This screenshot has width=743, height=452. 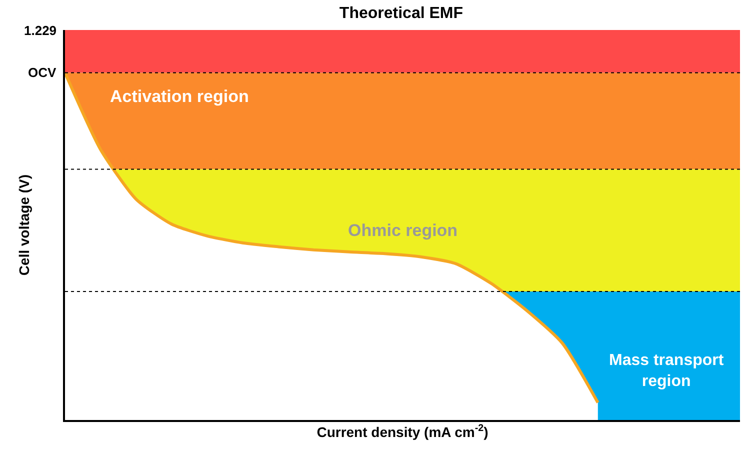 What do you see at coordinates (403, 230) in the screenshot?
I see `band-label: Ohmic region` at bounding box center [403, 230].